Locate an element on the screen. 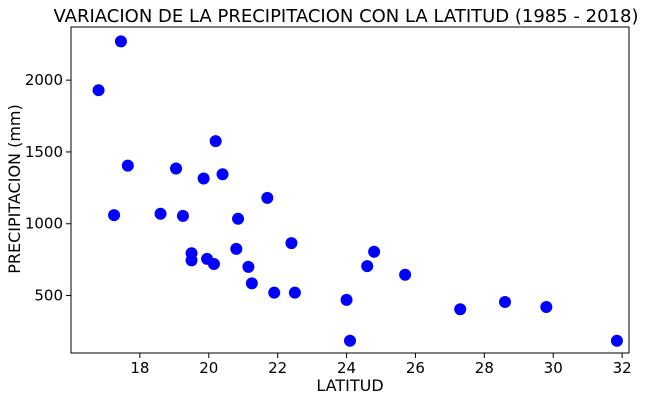 This screenshot has width=651, height=401. x-tick-label: 28 is located at coordinates (484, 368).